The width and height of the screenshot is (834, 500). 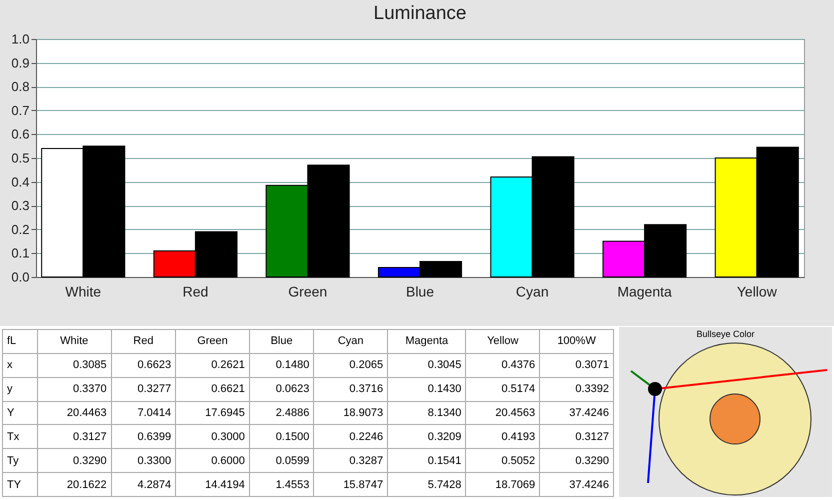 What do you see at coordinates (427, 436) in the screenshot?
I see `data-label: 0.3209` at bounding box center [427, 436].